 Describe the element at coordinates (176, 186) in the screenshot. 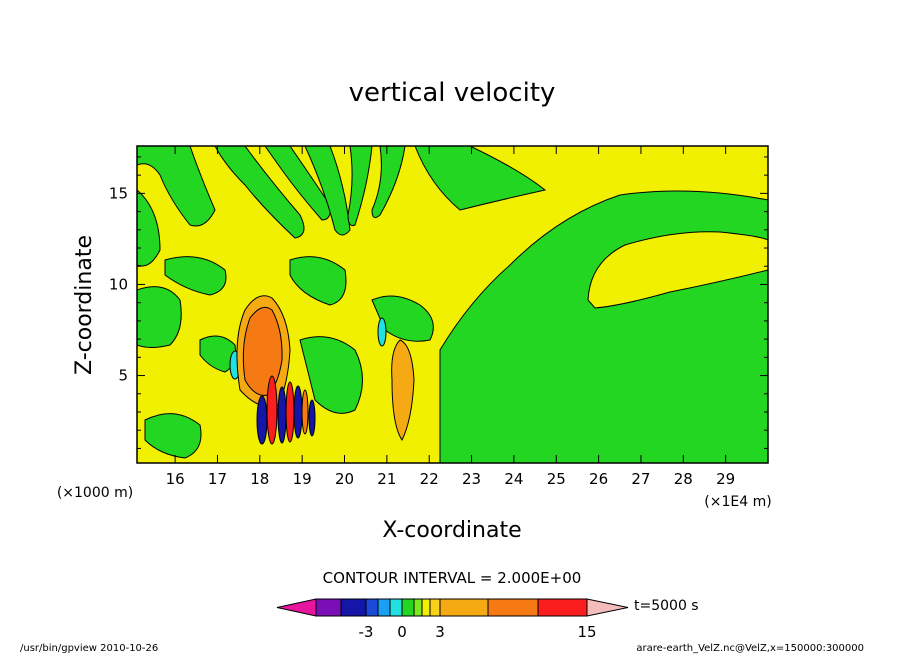

I see `negative-band-nw` at that location.